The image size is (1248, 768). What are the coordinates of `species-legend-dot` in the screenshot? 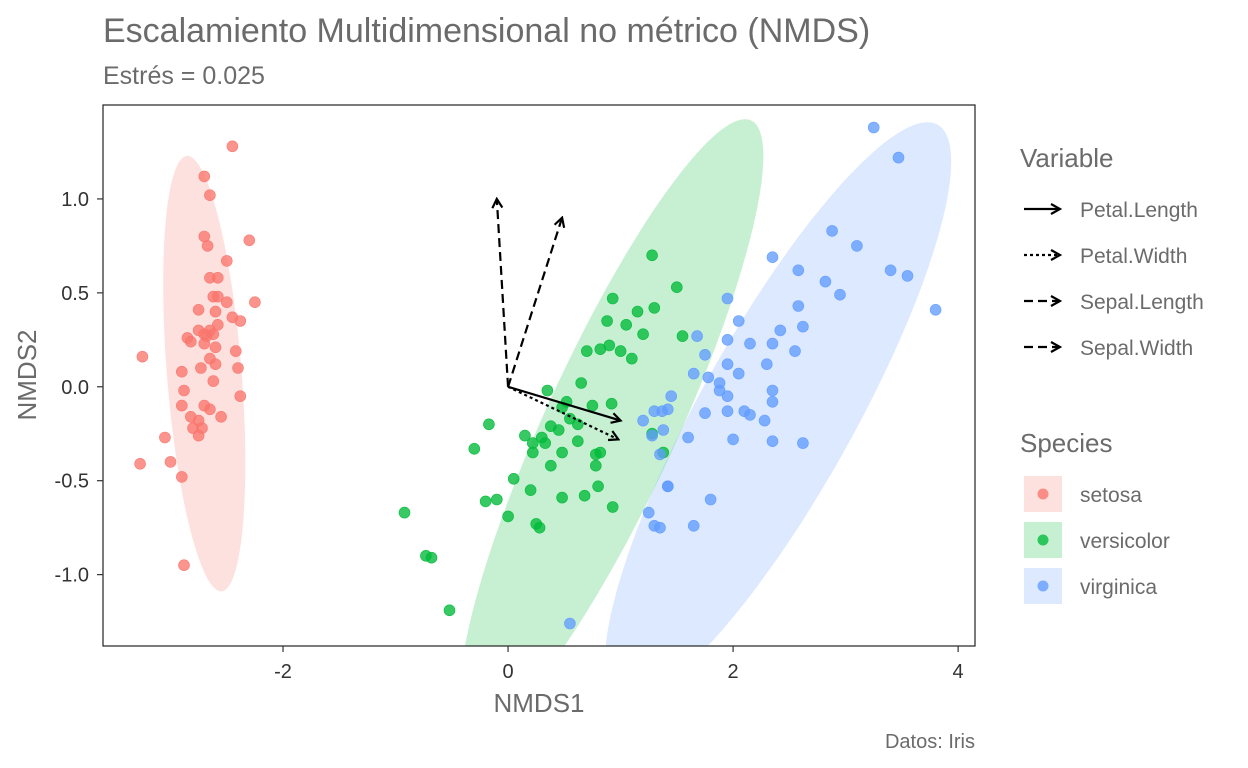 It's located at (1043, 540).